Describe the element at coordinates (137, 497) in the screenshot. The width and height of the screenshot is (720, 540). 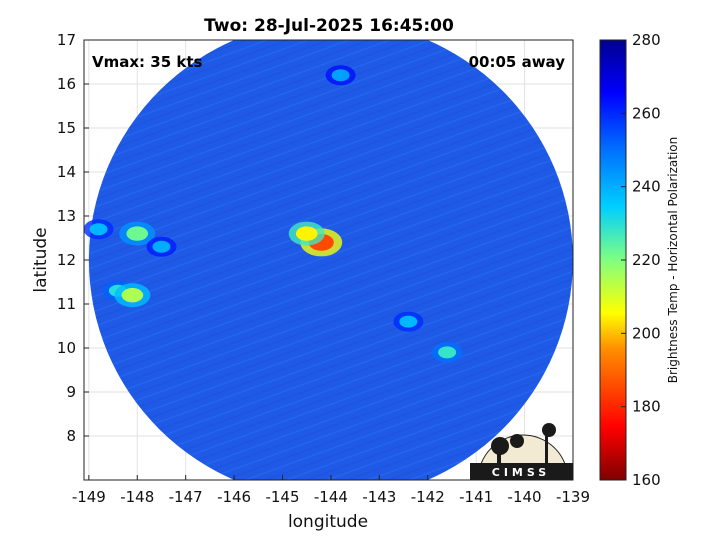
I see `x-tick-label: -148` at that location.